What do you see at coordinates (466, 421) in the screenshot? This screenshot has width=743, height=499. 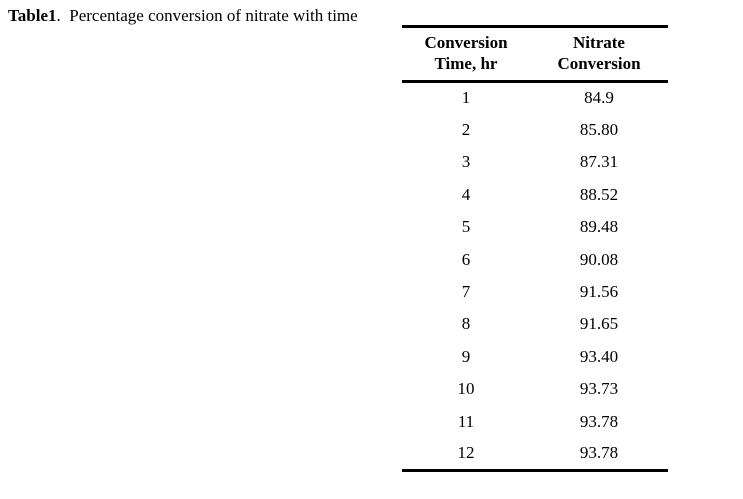 I see `time-cell: 11` at bounding box center [466, 421].